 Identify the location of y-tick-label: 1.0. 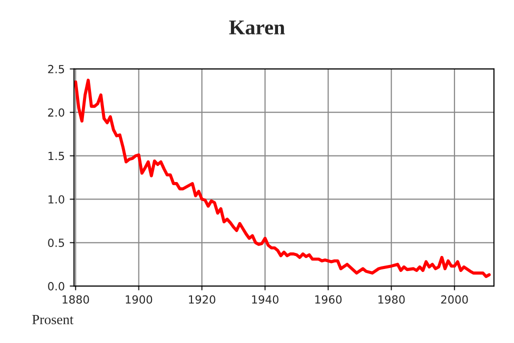
(56, 199).